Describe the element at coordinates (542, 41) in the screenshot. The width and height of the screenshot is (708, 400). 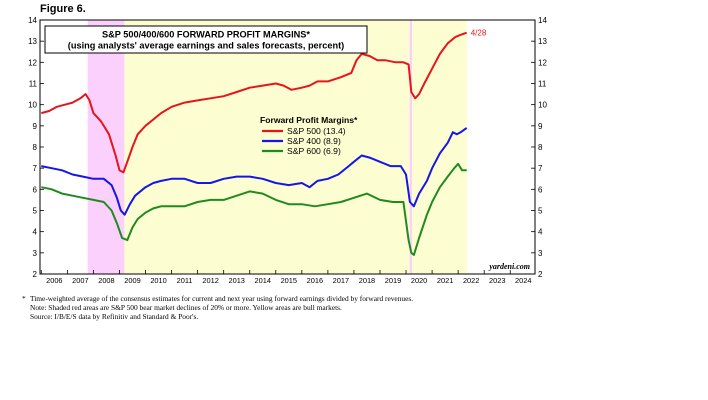
I see `y-tick-label-right-13: 13` at that location.